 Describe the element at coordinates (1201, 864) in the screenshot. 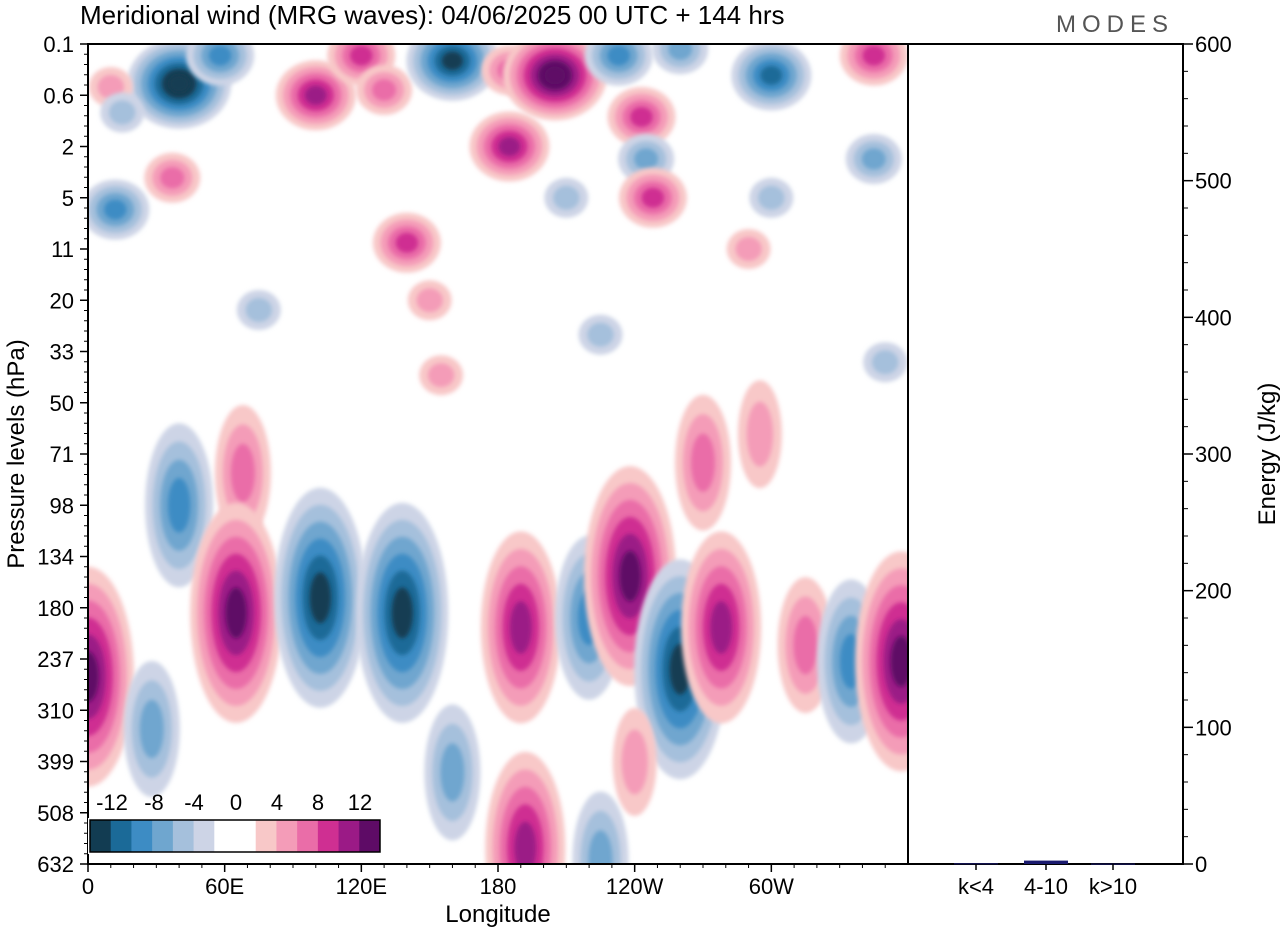

I see `energy-y-tick-label: 0` at that location.